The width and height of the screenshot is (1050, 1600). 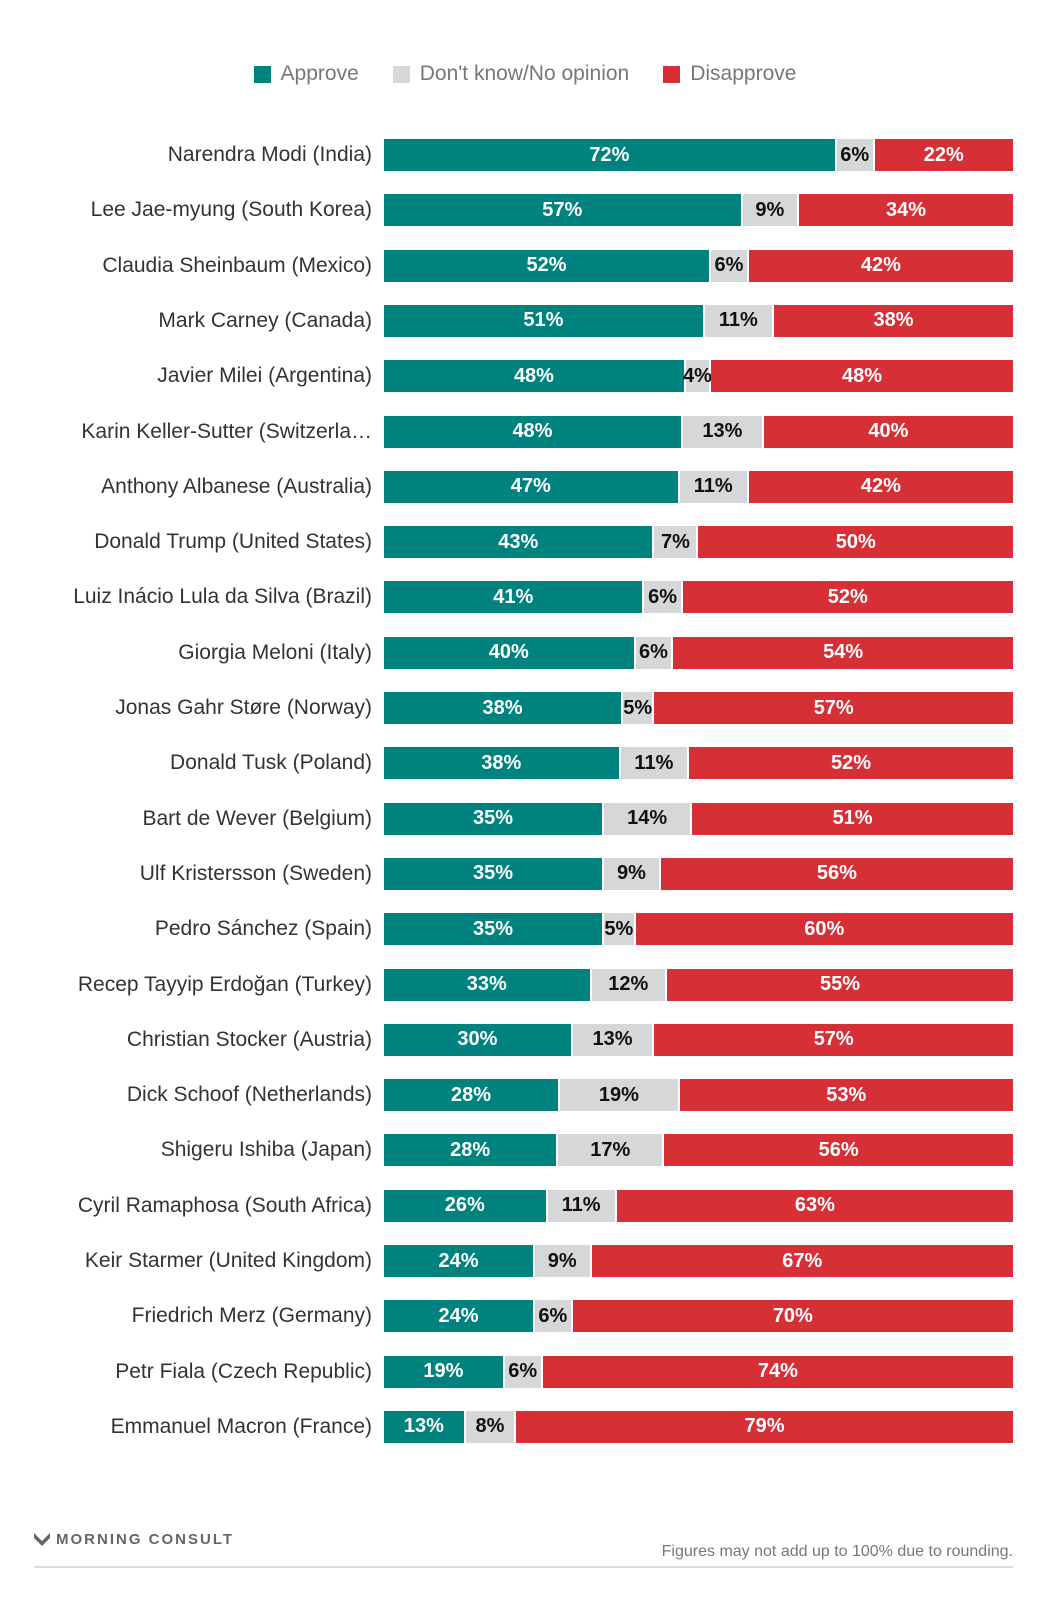 What do you see at coordinates (846, 1095) in the screenshot?
I see `disapprove-segment: 53%` at bounding box center [846, 1095].